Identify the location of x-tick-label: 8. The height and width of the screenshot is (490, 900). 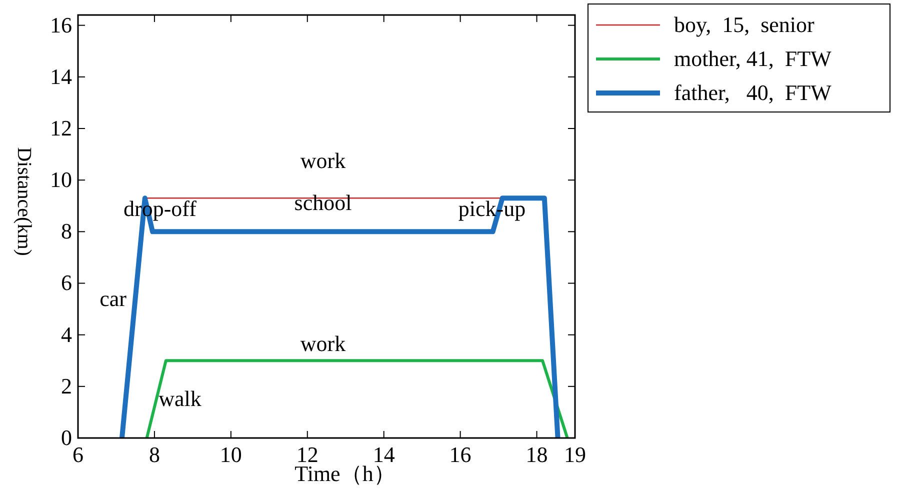
(154, 454).